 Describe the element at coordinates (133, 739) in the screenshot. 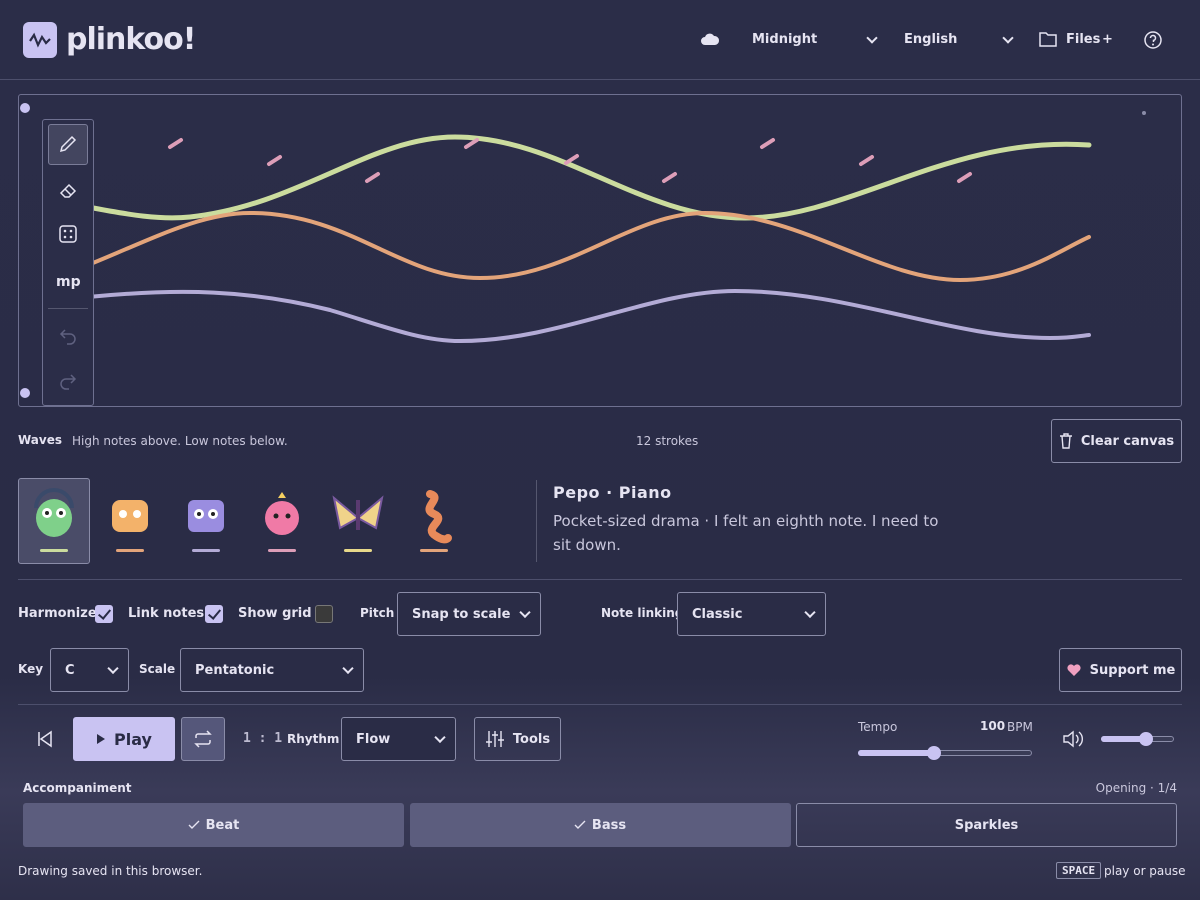

I see `play-label: Play` at that location.